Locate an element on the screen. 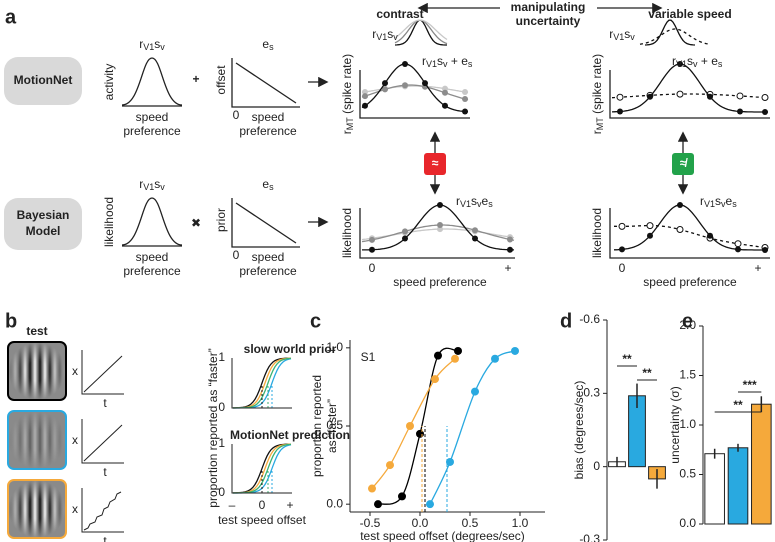  formula: rV1sves is located at coordinates (474, 201).